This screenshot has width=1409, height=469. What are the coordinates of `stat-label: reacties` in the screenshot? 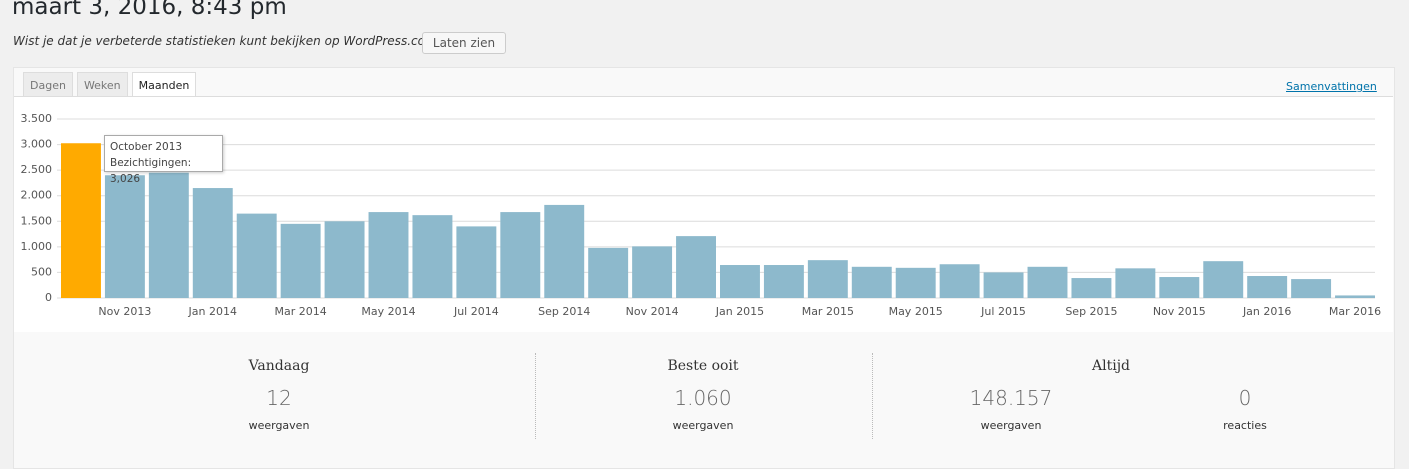 It's located at (1245, 425).